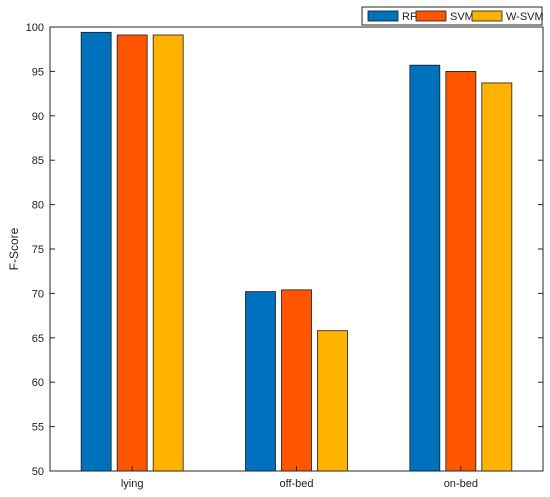  Describe the element at coordinates (431, 16) in the screenshot. I see `legend-swatch-SVM` at that location.